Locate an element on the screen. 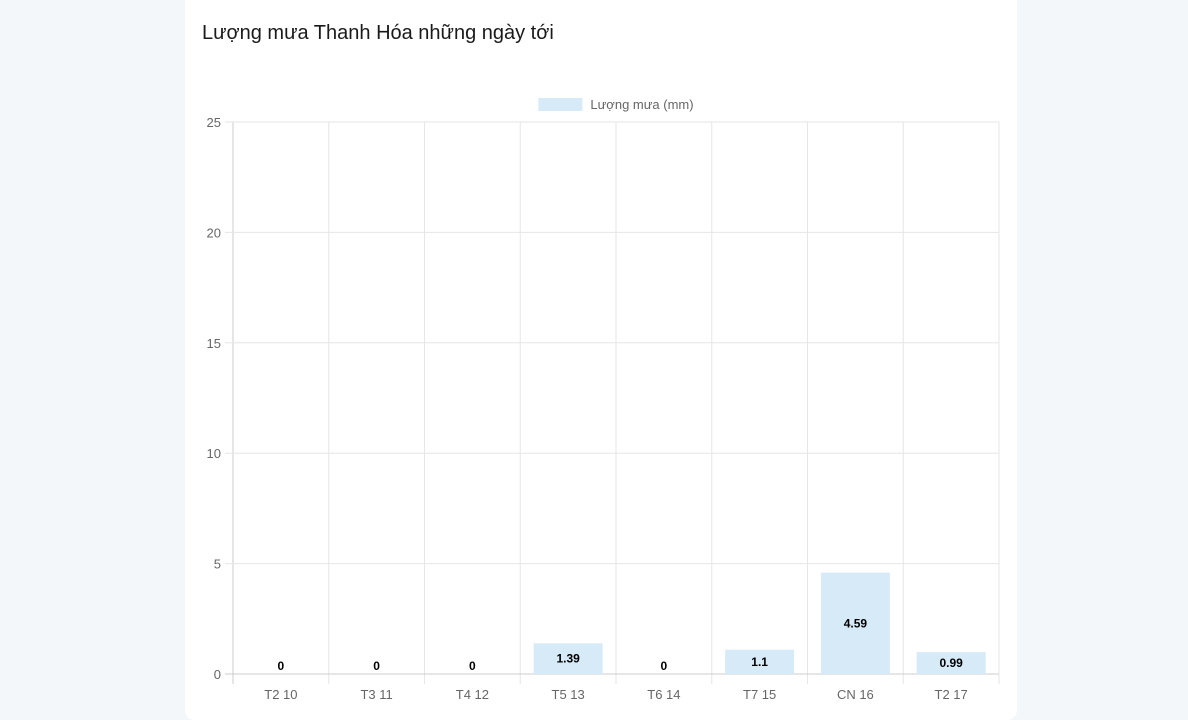 The width and height of the screenshot is (1188, 720). x-axis-ticks: T2 10 T3 11 T4 12 T5 13 T6 14 T7 15 CN 16 T2 17 is located at coordinates (616, 694).